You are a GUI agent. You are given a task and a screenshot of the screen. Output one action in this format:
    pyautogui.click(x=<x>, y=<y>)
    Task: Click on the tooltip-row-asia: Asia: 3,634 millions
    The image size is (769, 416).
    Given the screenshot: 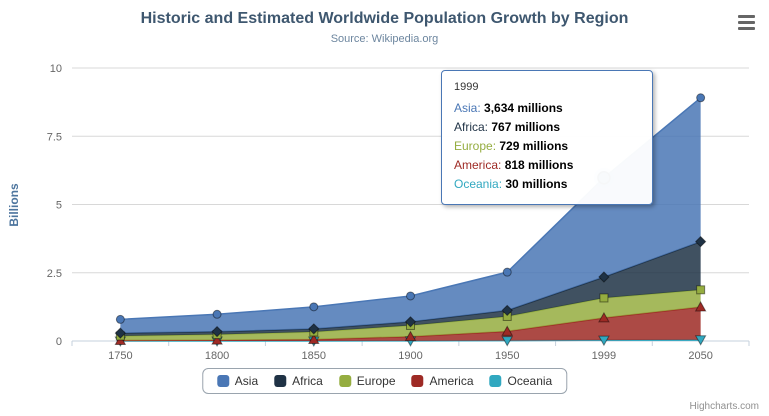 What is the action you would take?
    pyautogui.click(x=547, y=108)
    